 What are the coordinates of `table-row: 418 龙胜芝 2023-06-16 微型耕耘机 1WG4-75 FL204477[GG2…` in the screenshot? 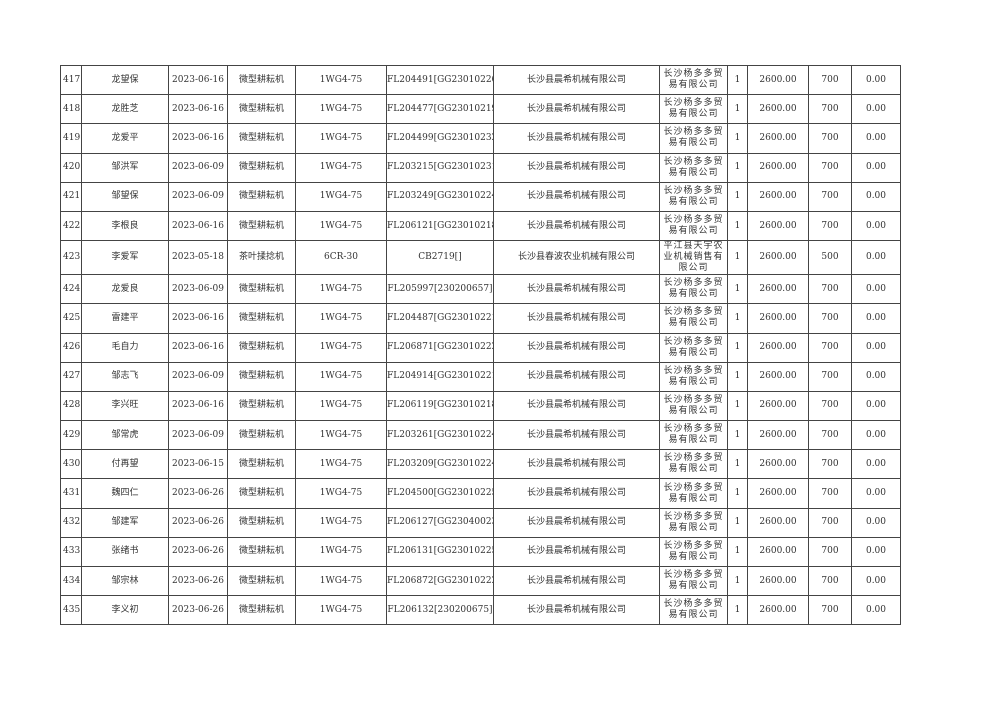 It's located at (480, 109).